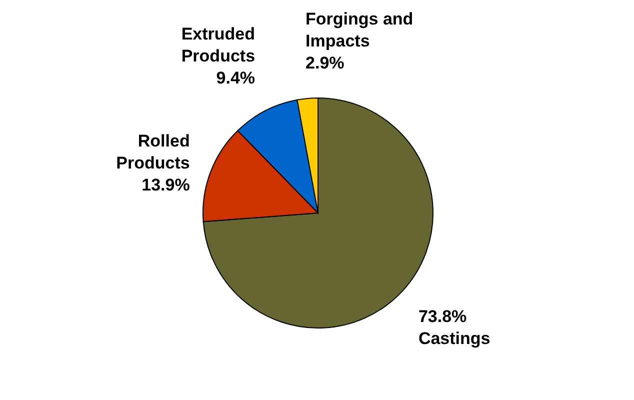  Describe the element at coordinates (360, 30) in the screenshot. I see `slice-label: Forgings and Impacts` at that location.